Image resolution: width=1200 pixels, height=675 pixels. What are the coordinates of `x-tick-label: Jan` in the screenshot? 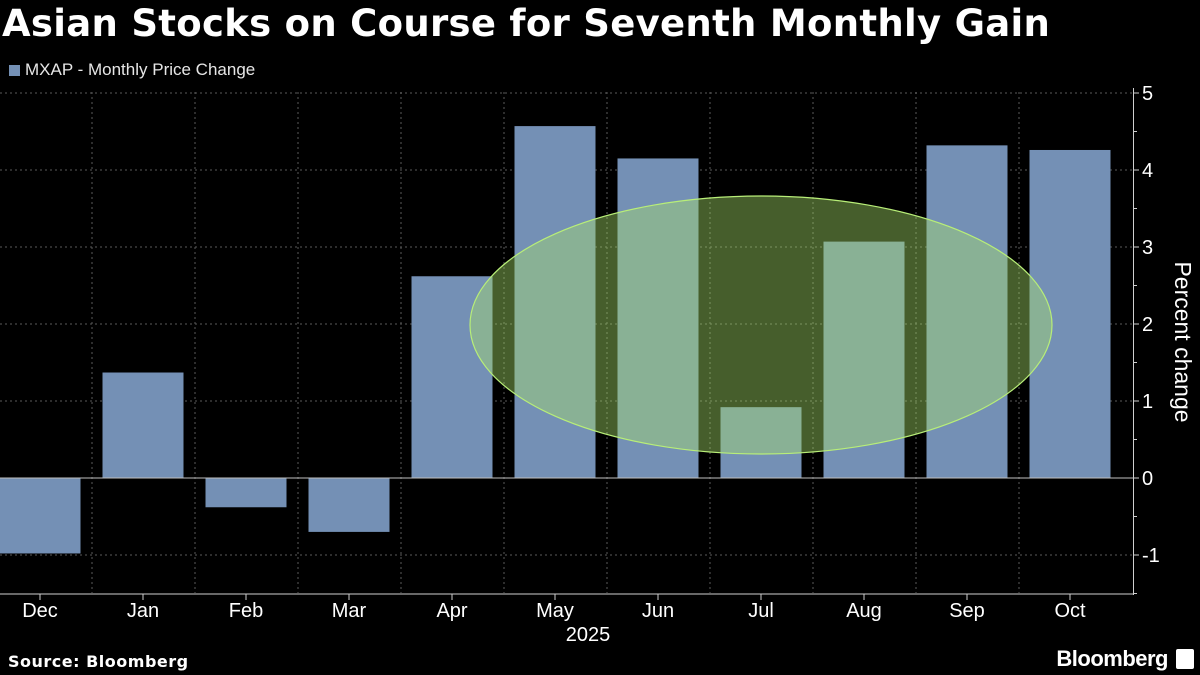 It's located at (143, 611).